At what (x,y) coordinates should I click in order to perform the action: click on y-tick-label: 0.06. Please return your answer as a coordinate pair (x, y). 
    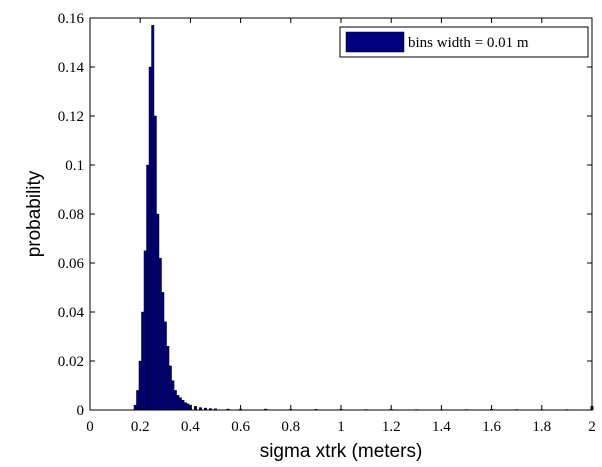
    Looking at the image, I should click on (71, 264).